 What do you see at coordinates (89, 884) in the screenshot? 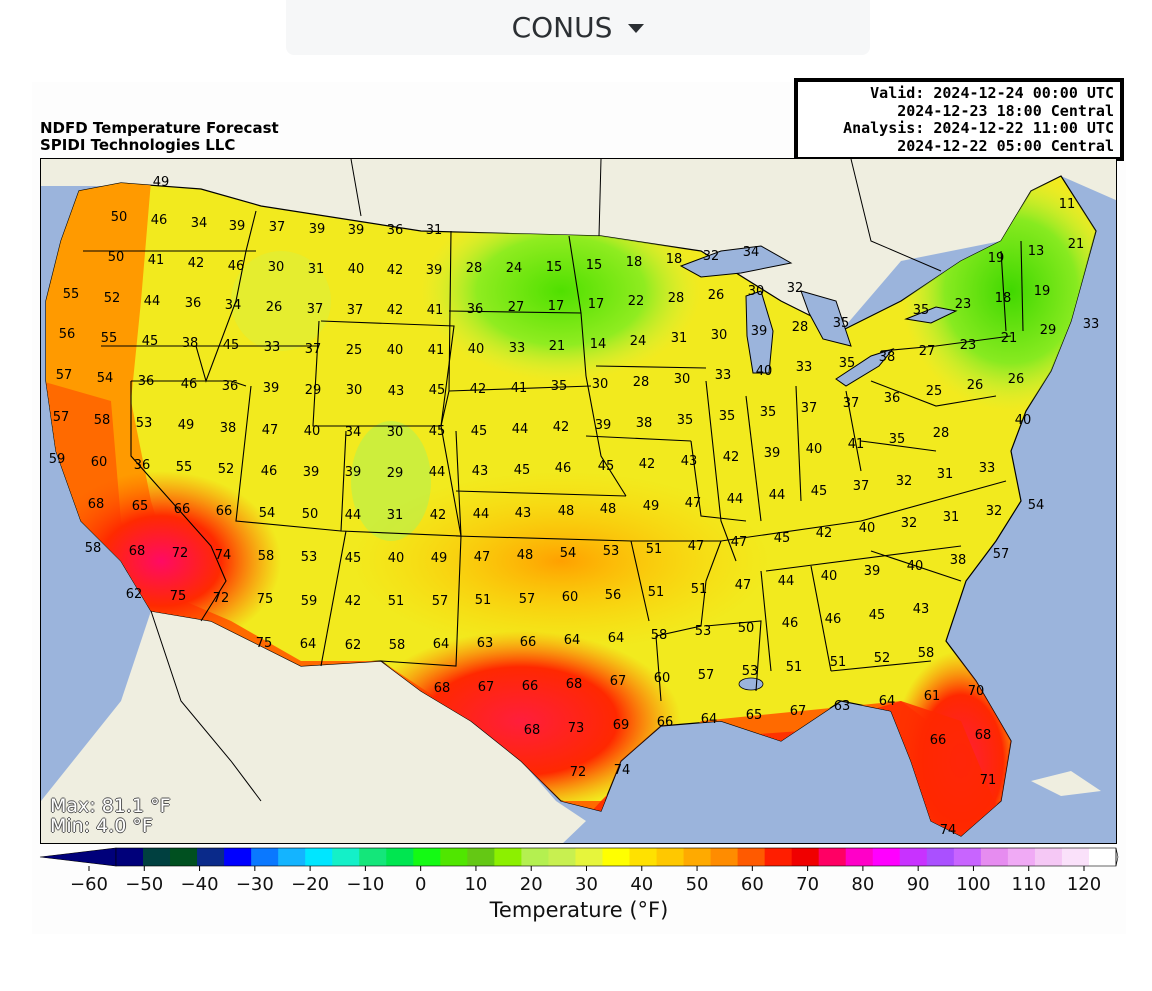
I see `colorbar-tick-label: −60` at bounding box center [89, 884].